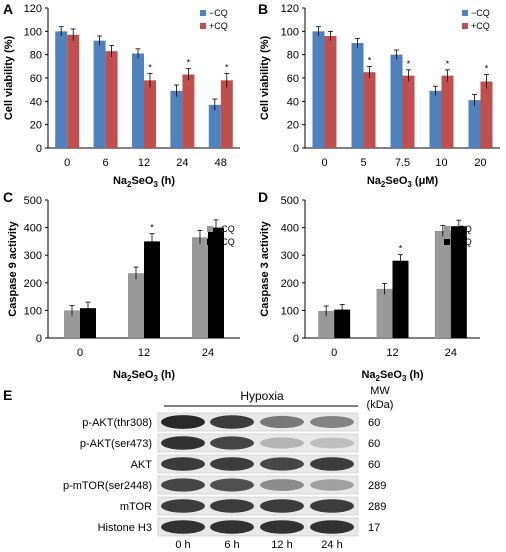  I want to click on blot-lane-label: 6 h, so click(231, 545).